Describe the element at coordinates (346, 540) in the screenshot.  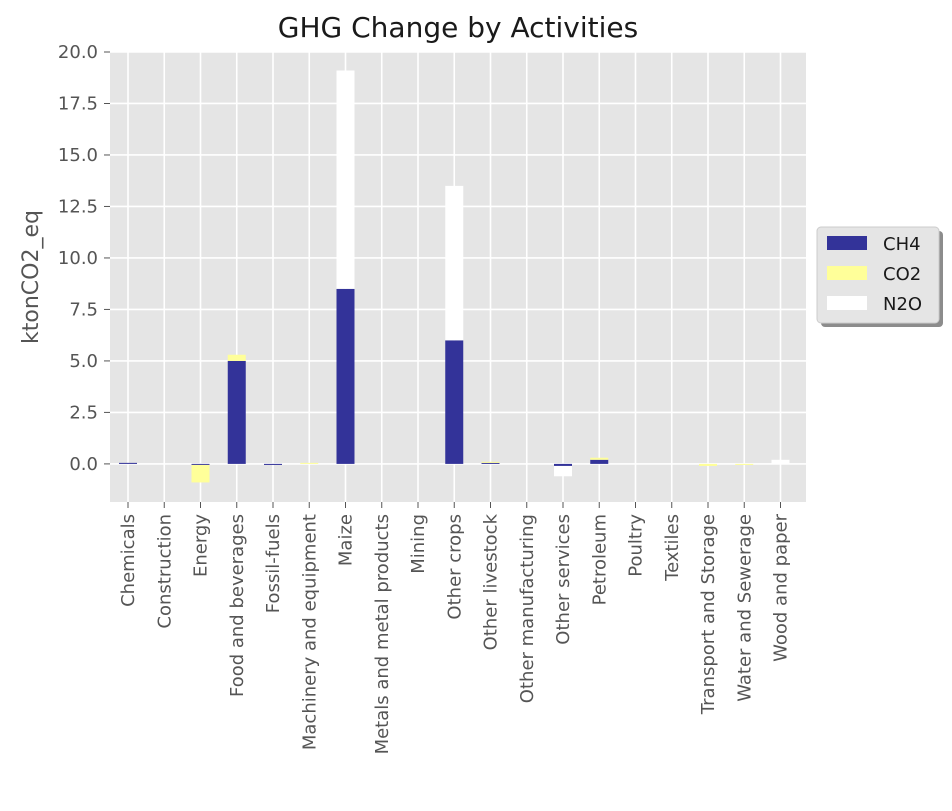
I see `x-tick-label: Maize` at that location.